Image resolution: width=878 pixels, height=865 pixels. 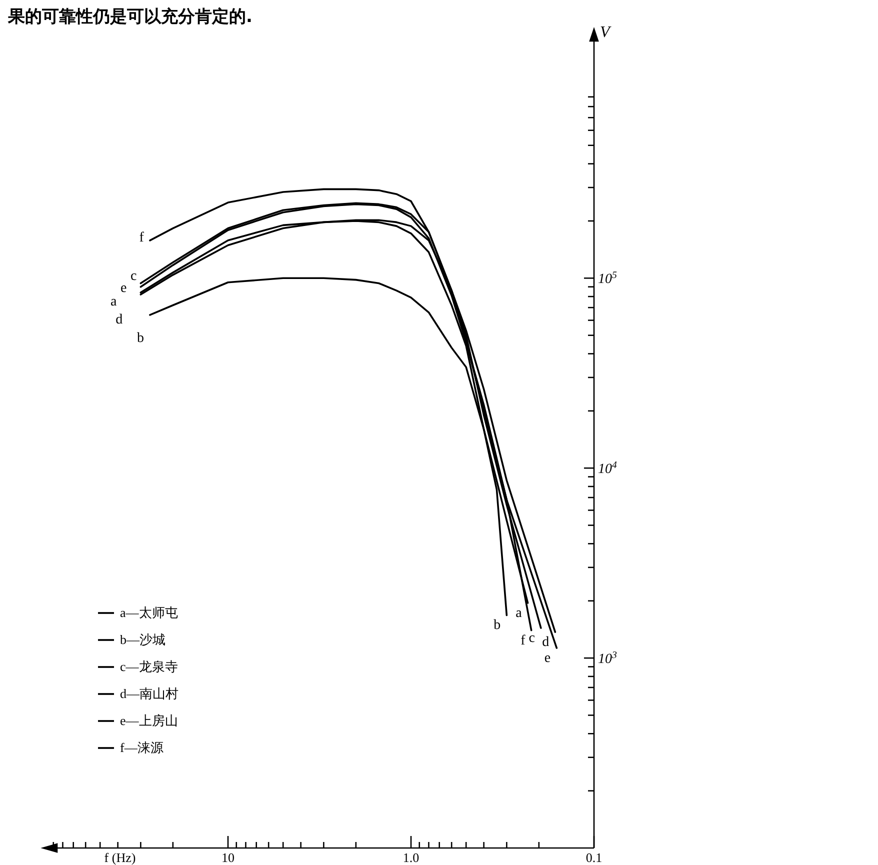 I want to click on legend-label: d—南山村, so click(x=149, y=693).